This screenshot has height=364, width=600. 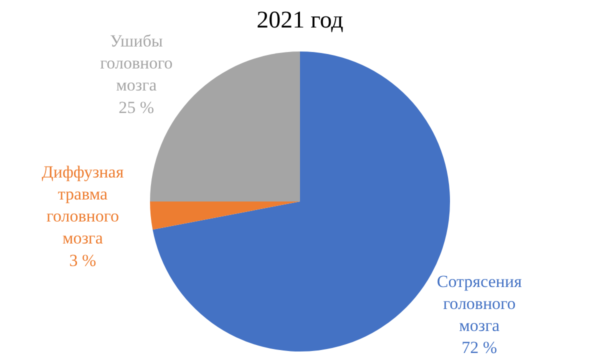 What do you see at coordinates (136, 63) in the screenshot?
I see `slice-label: Ушибы головного мозга` at bounding box center [136, 63].